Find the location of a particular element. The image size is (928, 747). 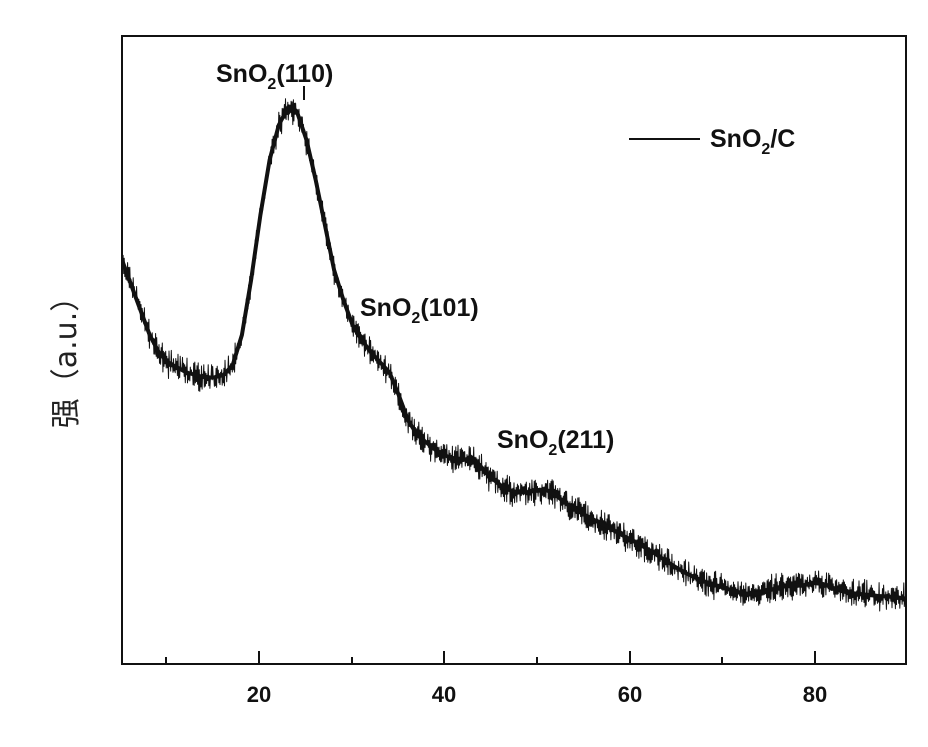

y-axis-label: 强（a.u.） is located at coordinates (66, 355).